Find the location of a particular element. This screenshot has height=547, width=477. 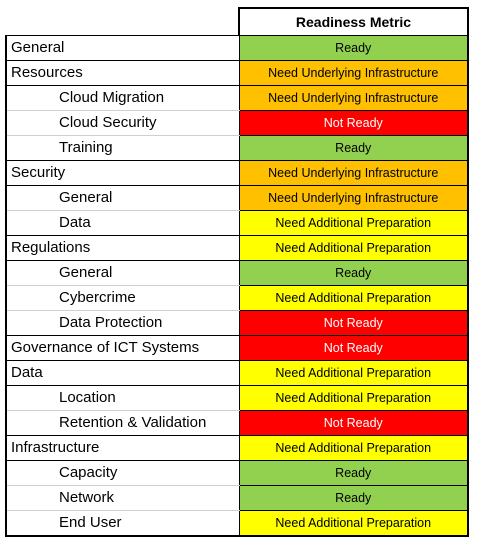

subcategory-label: Cybercrime is located at coordinates (122, 298).